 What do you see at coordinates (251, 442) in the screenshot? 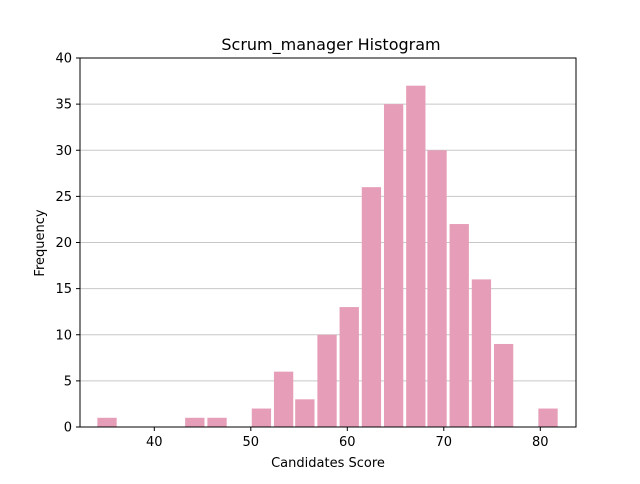
I see `x-tick-label-1: 50` at bounding box center [251, 442].